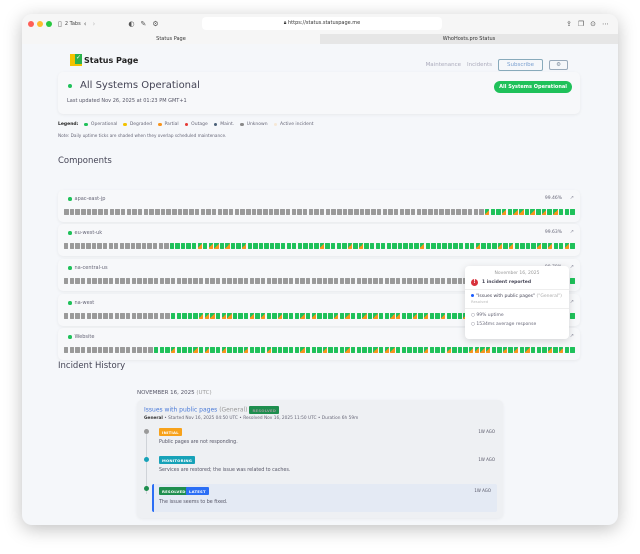 The width and height of the screenshot is (640, 554). I want to click on forward-icon: ›, so click(94, 24).